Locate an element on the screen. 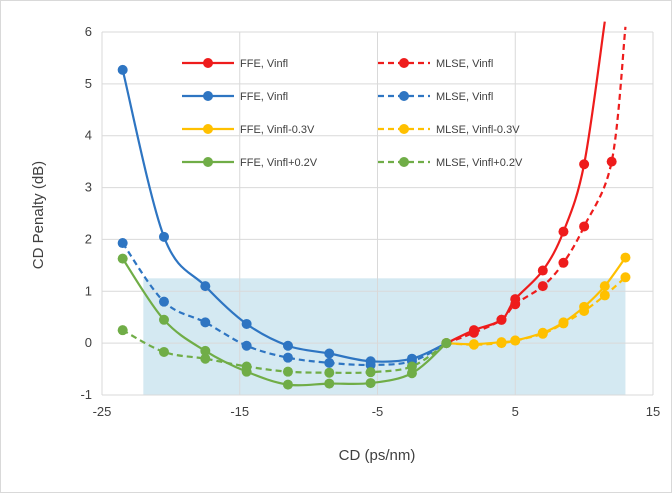 This screenshot has width=672, height=493. x-tick-label: 5 is located at coordinates (515, 411).